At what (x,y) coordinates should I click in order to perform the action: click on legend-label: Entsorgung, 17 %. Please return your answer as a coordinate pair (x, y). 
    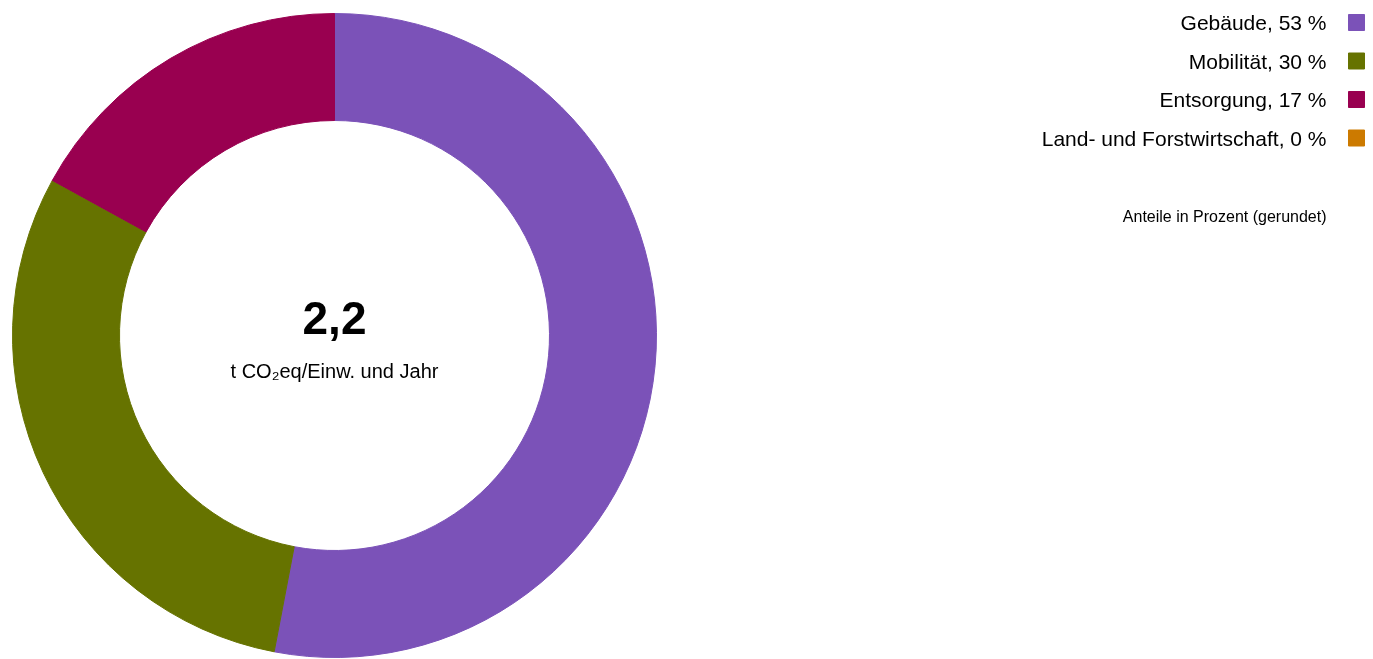
    Looking at the image, I should click on (1243, 99).